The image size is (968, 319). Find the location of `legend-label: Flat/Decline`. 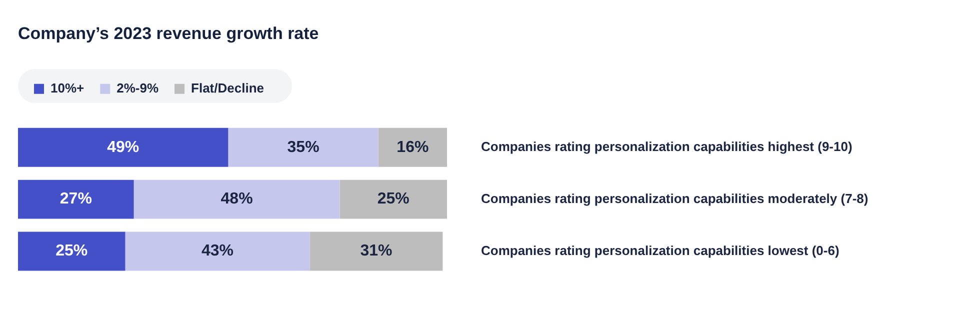

legend-label: Flat/Decline is located at coordinates (227, 88).